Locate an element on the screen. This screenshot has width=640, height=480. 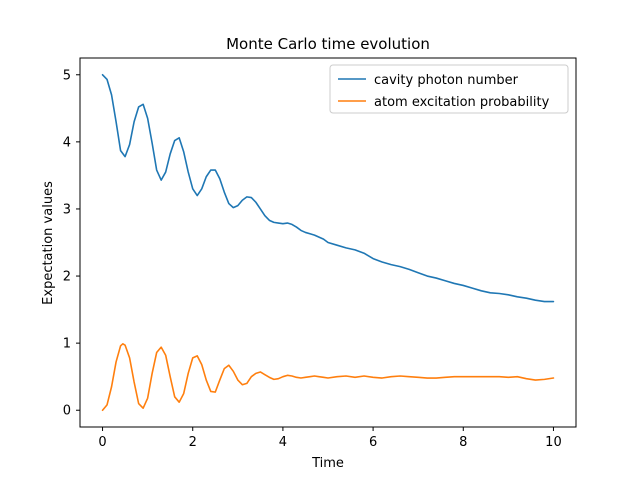
y-axis-label: Expectation values is located at coordinates (48, 243).